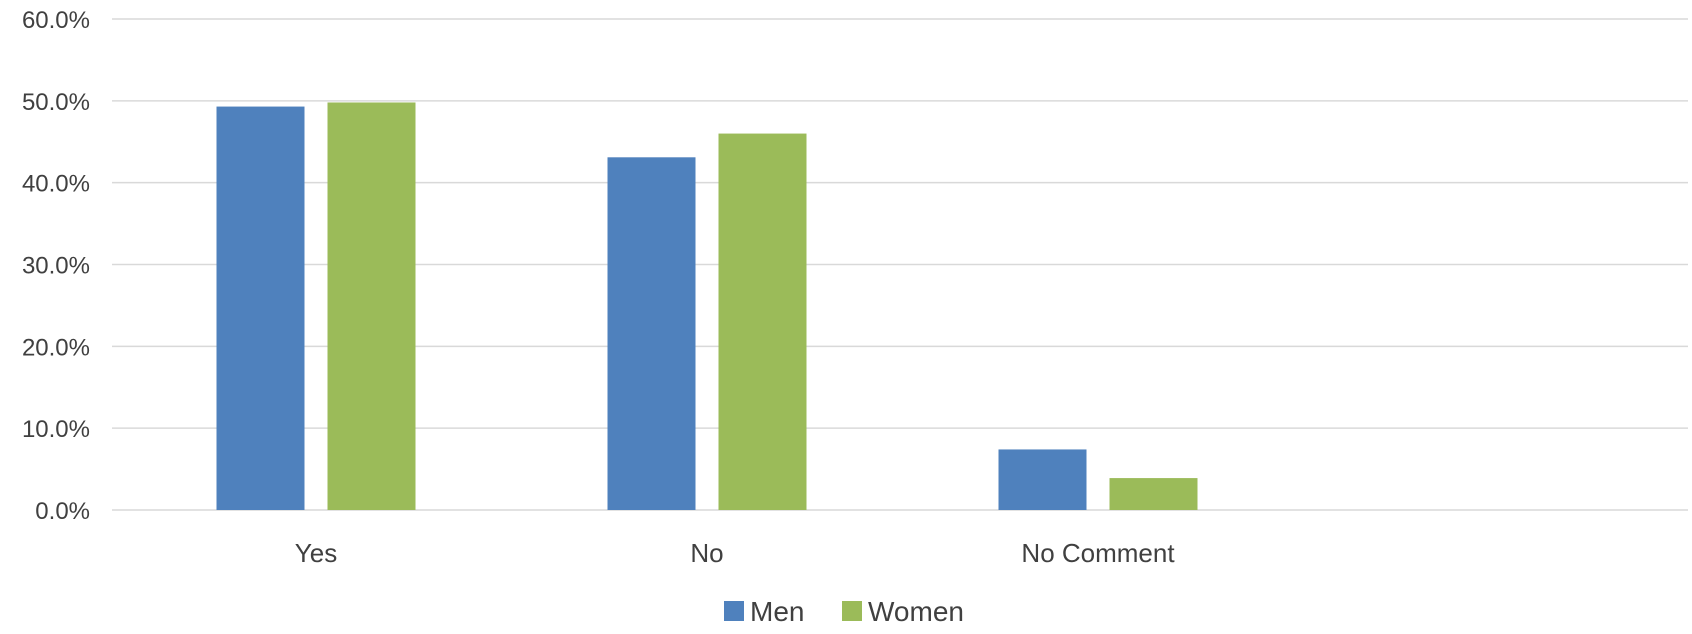 The width and height of the screenshot is (1692, 634). I want to click on x-category-label: No Comment, so click(1098, 553).